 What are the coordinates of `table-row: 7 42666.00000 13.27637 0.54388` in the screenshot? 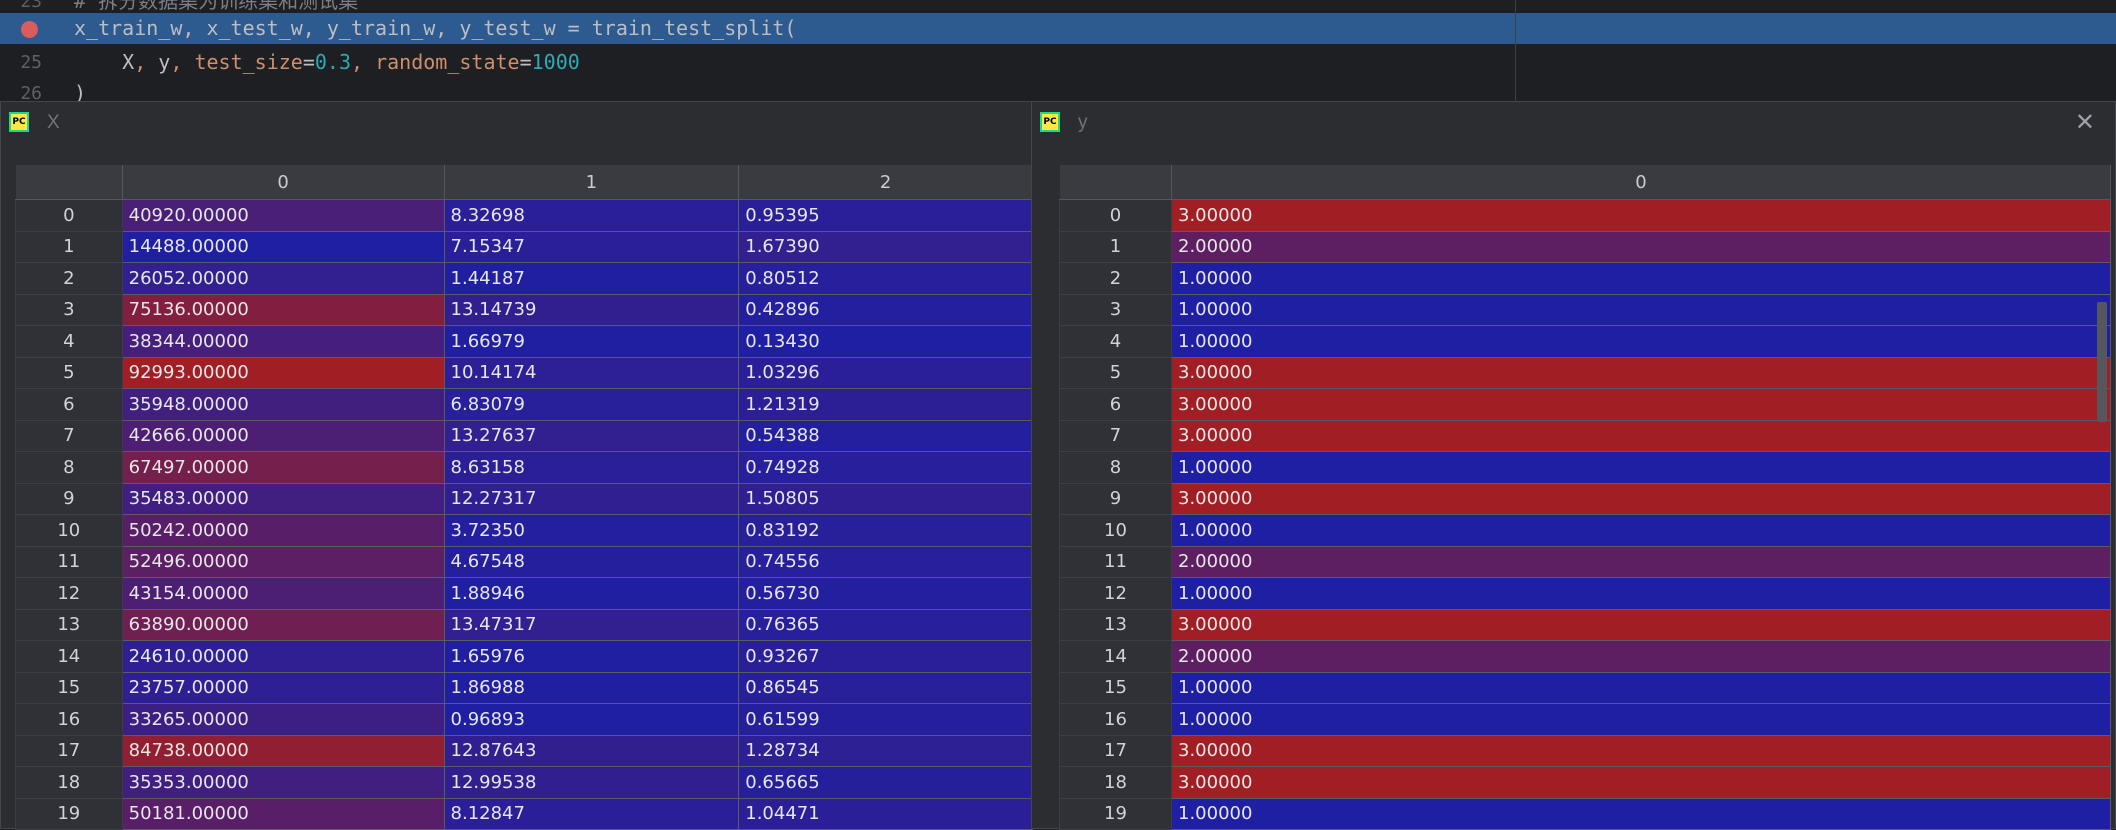 It's located at (524, 435).